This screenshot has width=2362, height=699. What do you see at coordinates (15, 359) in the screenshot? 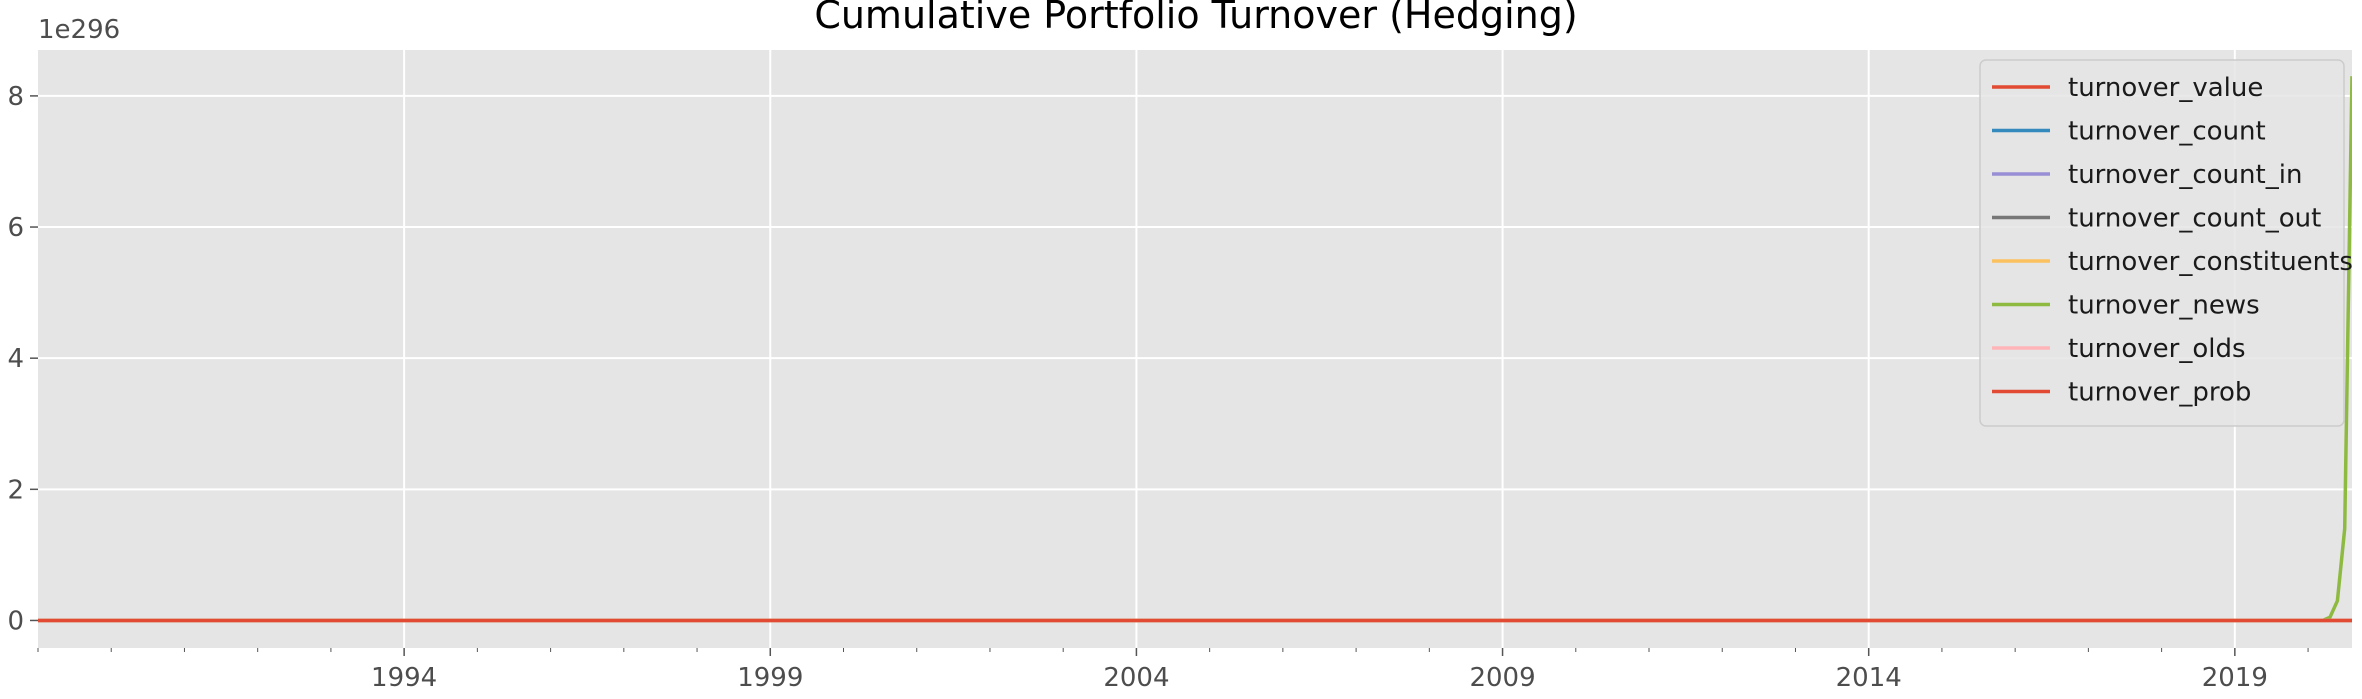
I see `y-tick-label: 4` at bounding box center [15, 359].